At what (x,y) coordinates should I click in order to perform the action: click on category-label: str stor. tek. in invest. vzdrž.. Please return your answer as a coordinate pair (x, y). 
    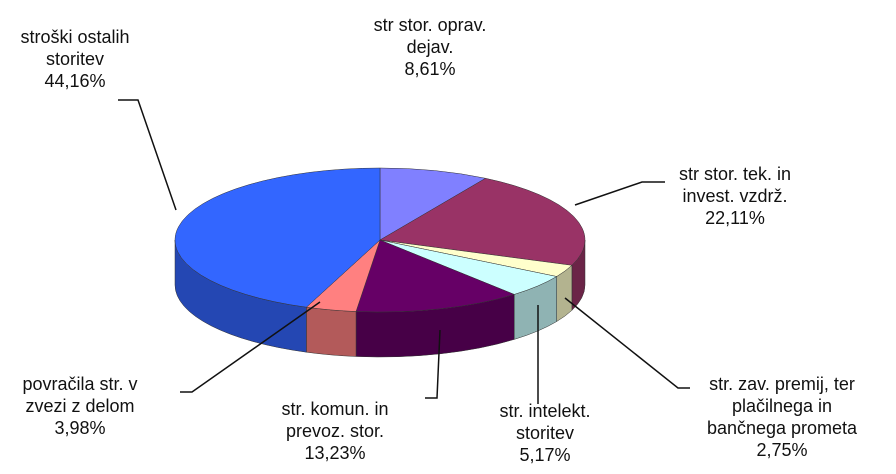
    Looking at the image, I should click on (735, 185).